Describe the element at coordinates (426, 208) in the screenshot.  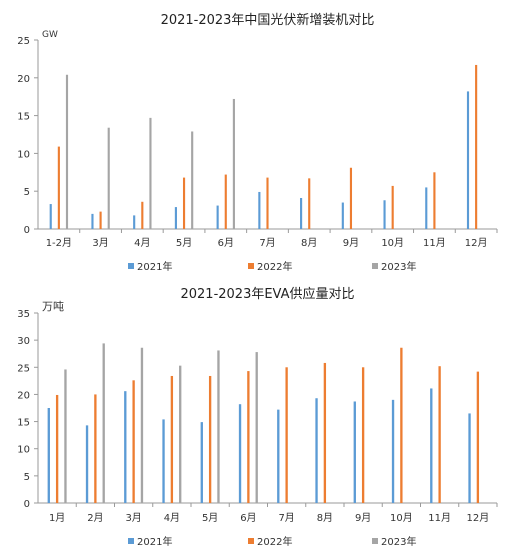
I see `chart1-bar-2021年-11月` at that location.